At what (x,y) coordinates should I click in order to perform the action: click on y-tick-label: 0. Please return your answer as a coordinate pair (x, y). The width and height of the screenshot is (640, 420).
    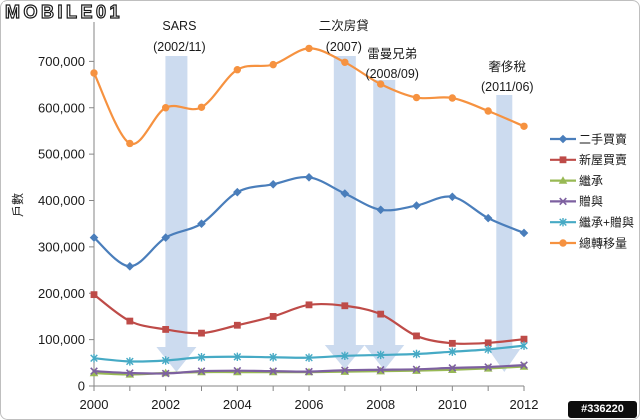
    Looking at the image, I should click on (81, 386).